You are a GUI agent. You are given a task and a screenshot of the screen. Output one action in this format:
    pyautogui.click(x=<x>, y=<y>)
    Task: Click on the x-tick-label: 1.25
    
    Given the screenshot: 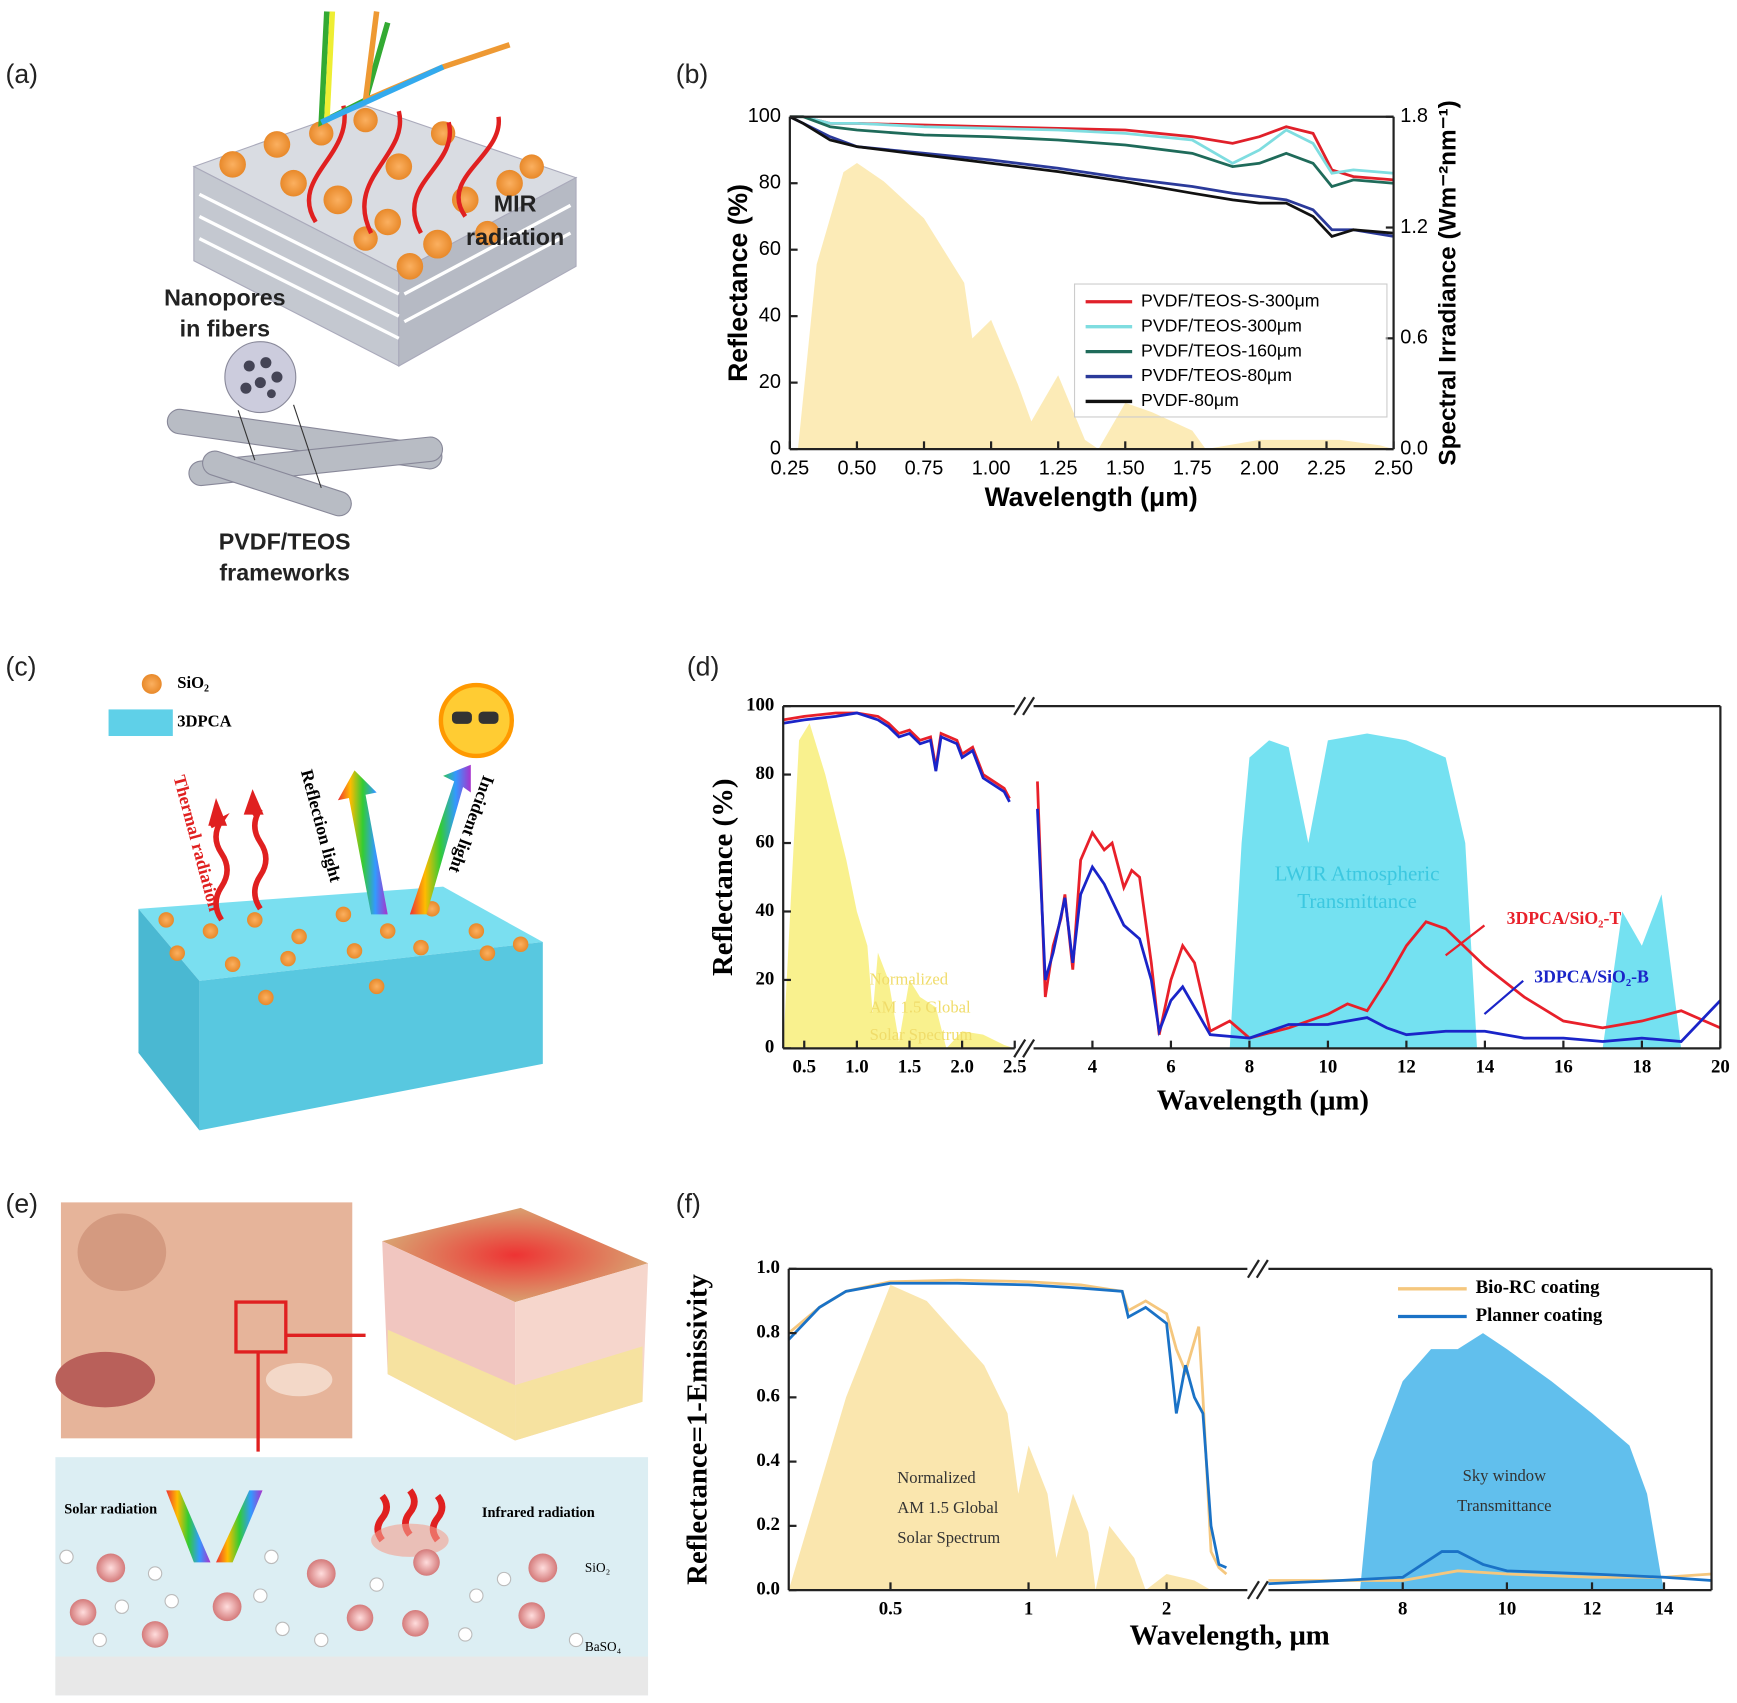 What is the action you would take?
    pyautogui.click(x=1058, y=468)
    